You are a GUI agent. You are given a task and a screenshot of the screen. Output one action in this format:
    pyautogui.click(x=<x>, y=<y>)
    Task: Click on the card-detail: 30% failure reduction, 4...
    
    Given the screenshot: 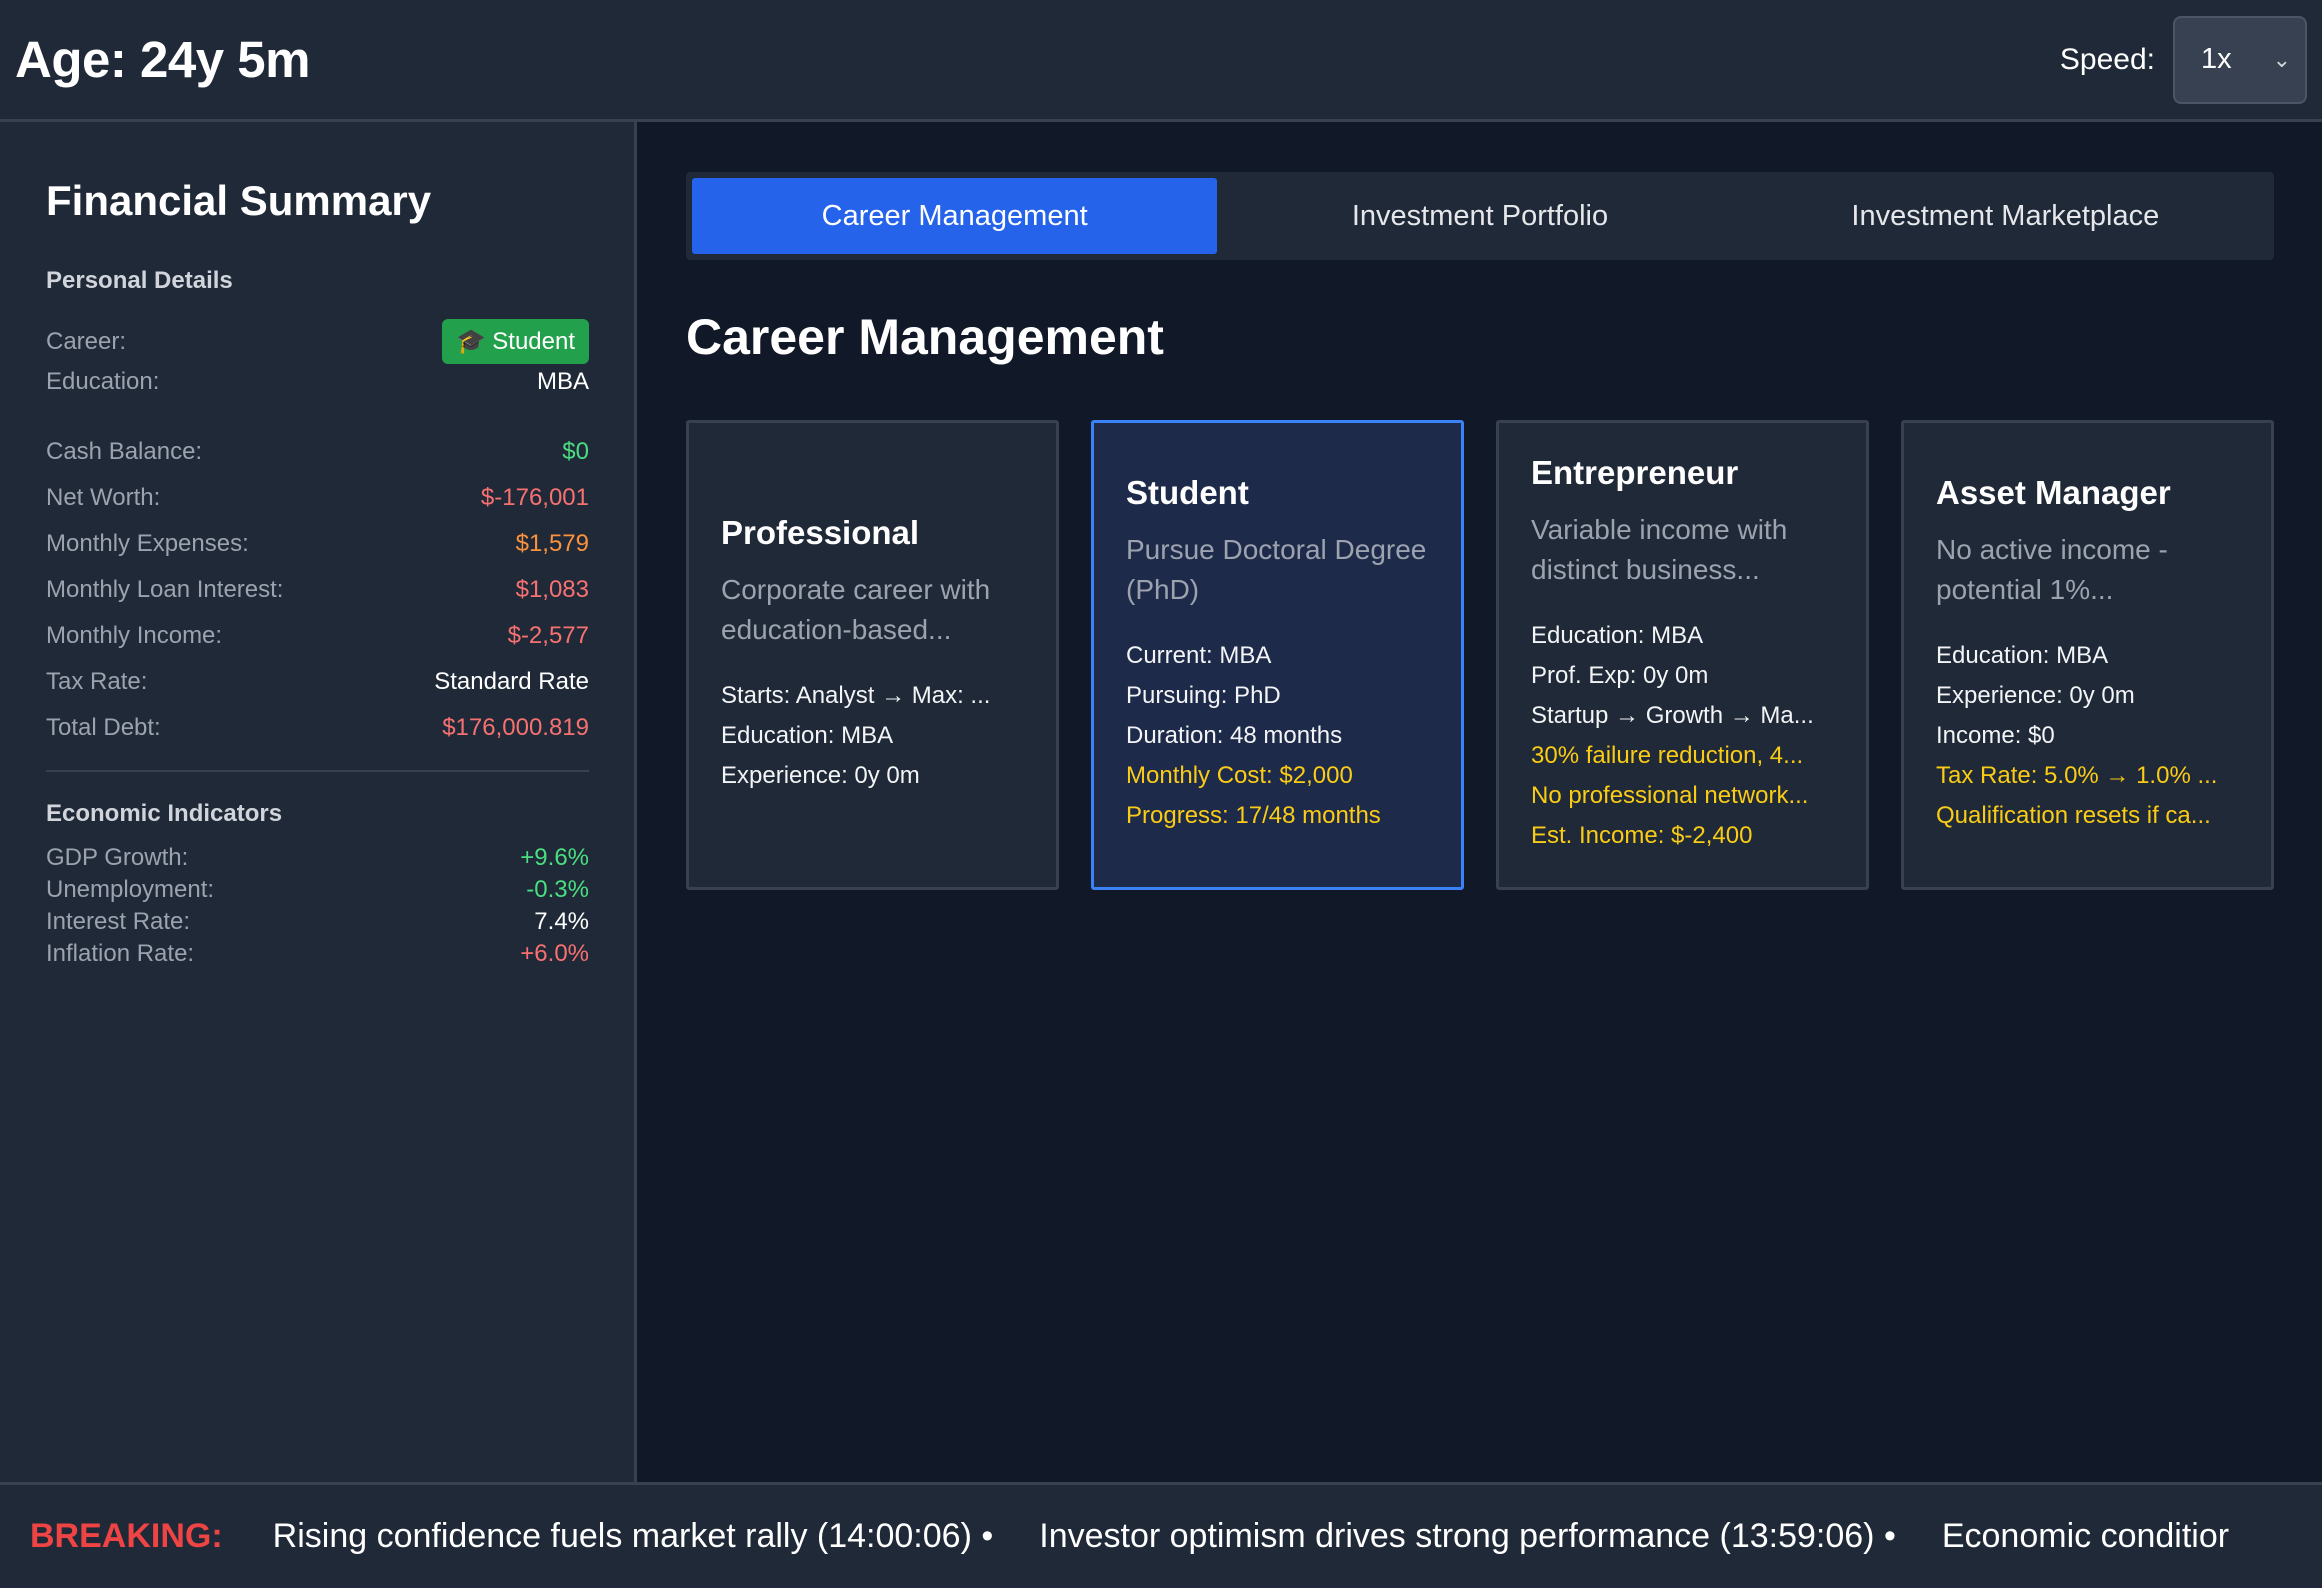 What is the action you would take?
    pyautogui.click(x=1667, y=755)
    